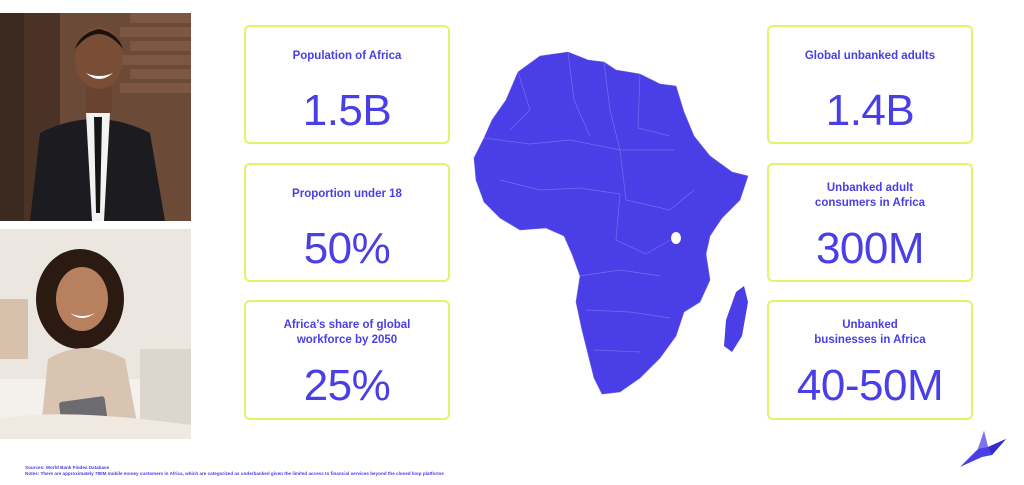  I want to click on stat-value: 1.5B, so click(347, 110).